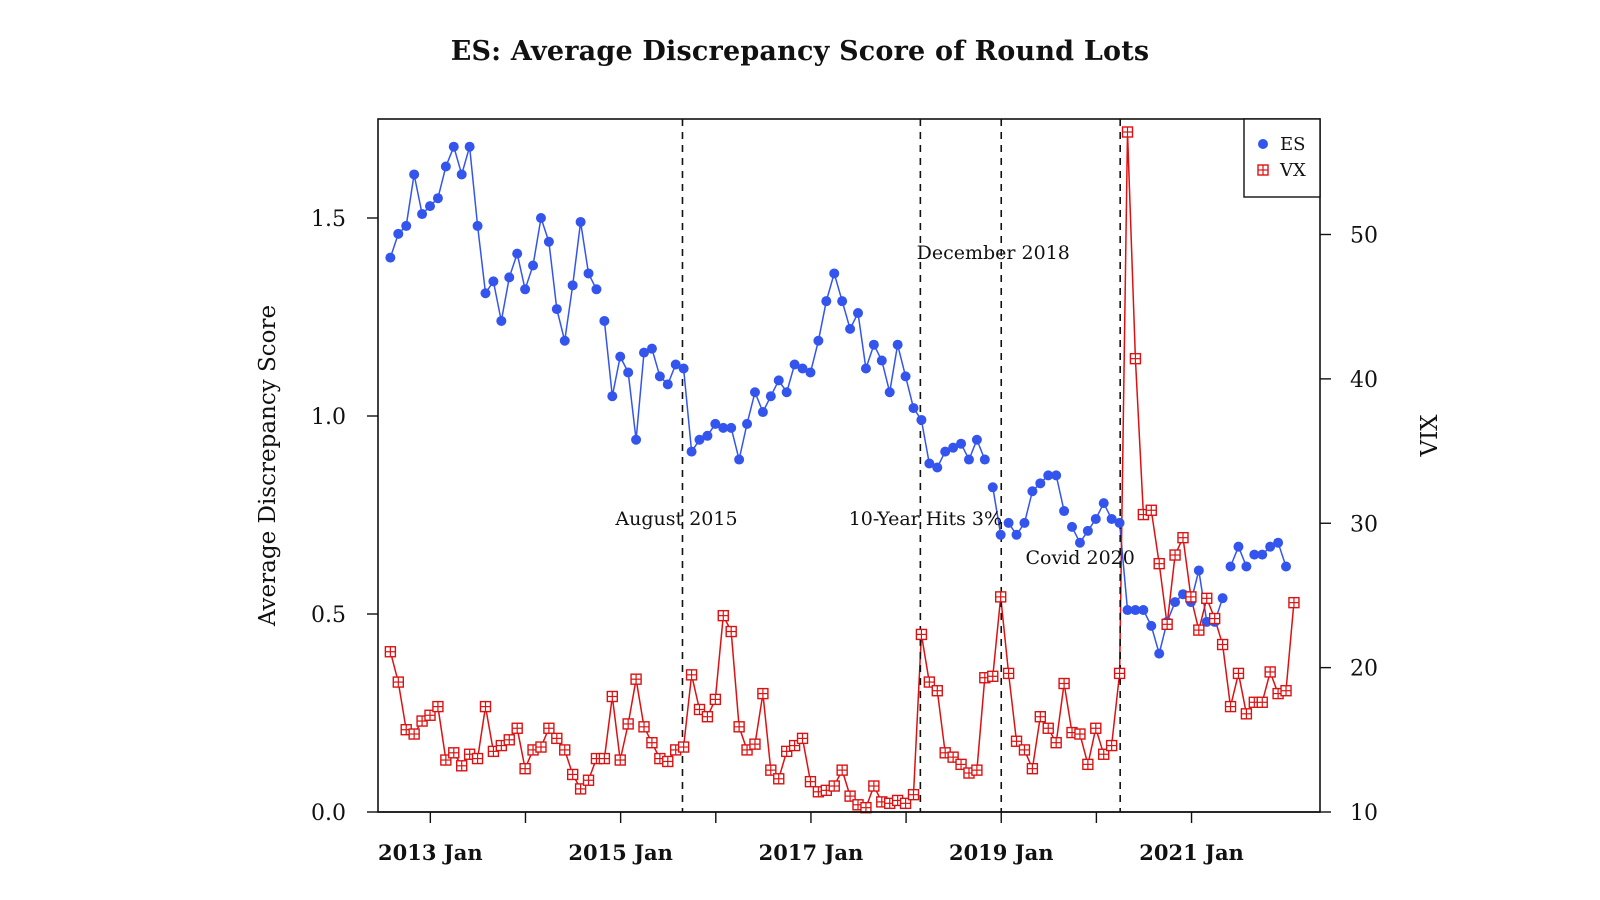 The height and width of the screenshot is (900, 1600). Describe the element at coordinates (925, 519) in the screenshot. I see `event-label: 10-Year Hits 3%` at that location.